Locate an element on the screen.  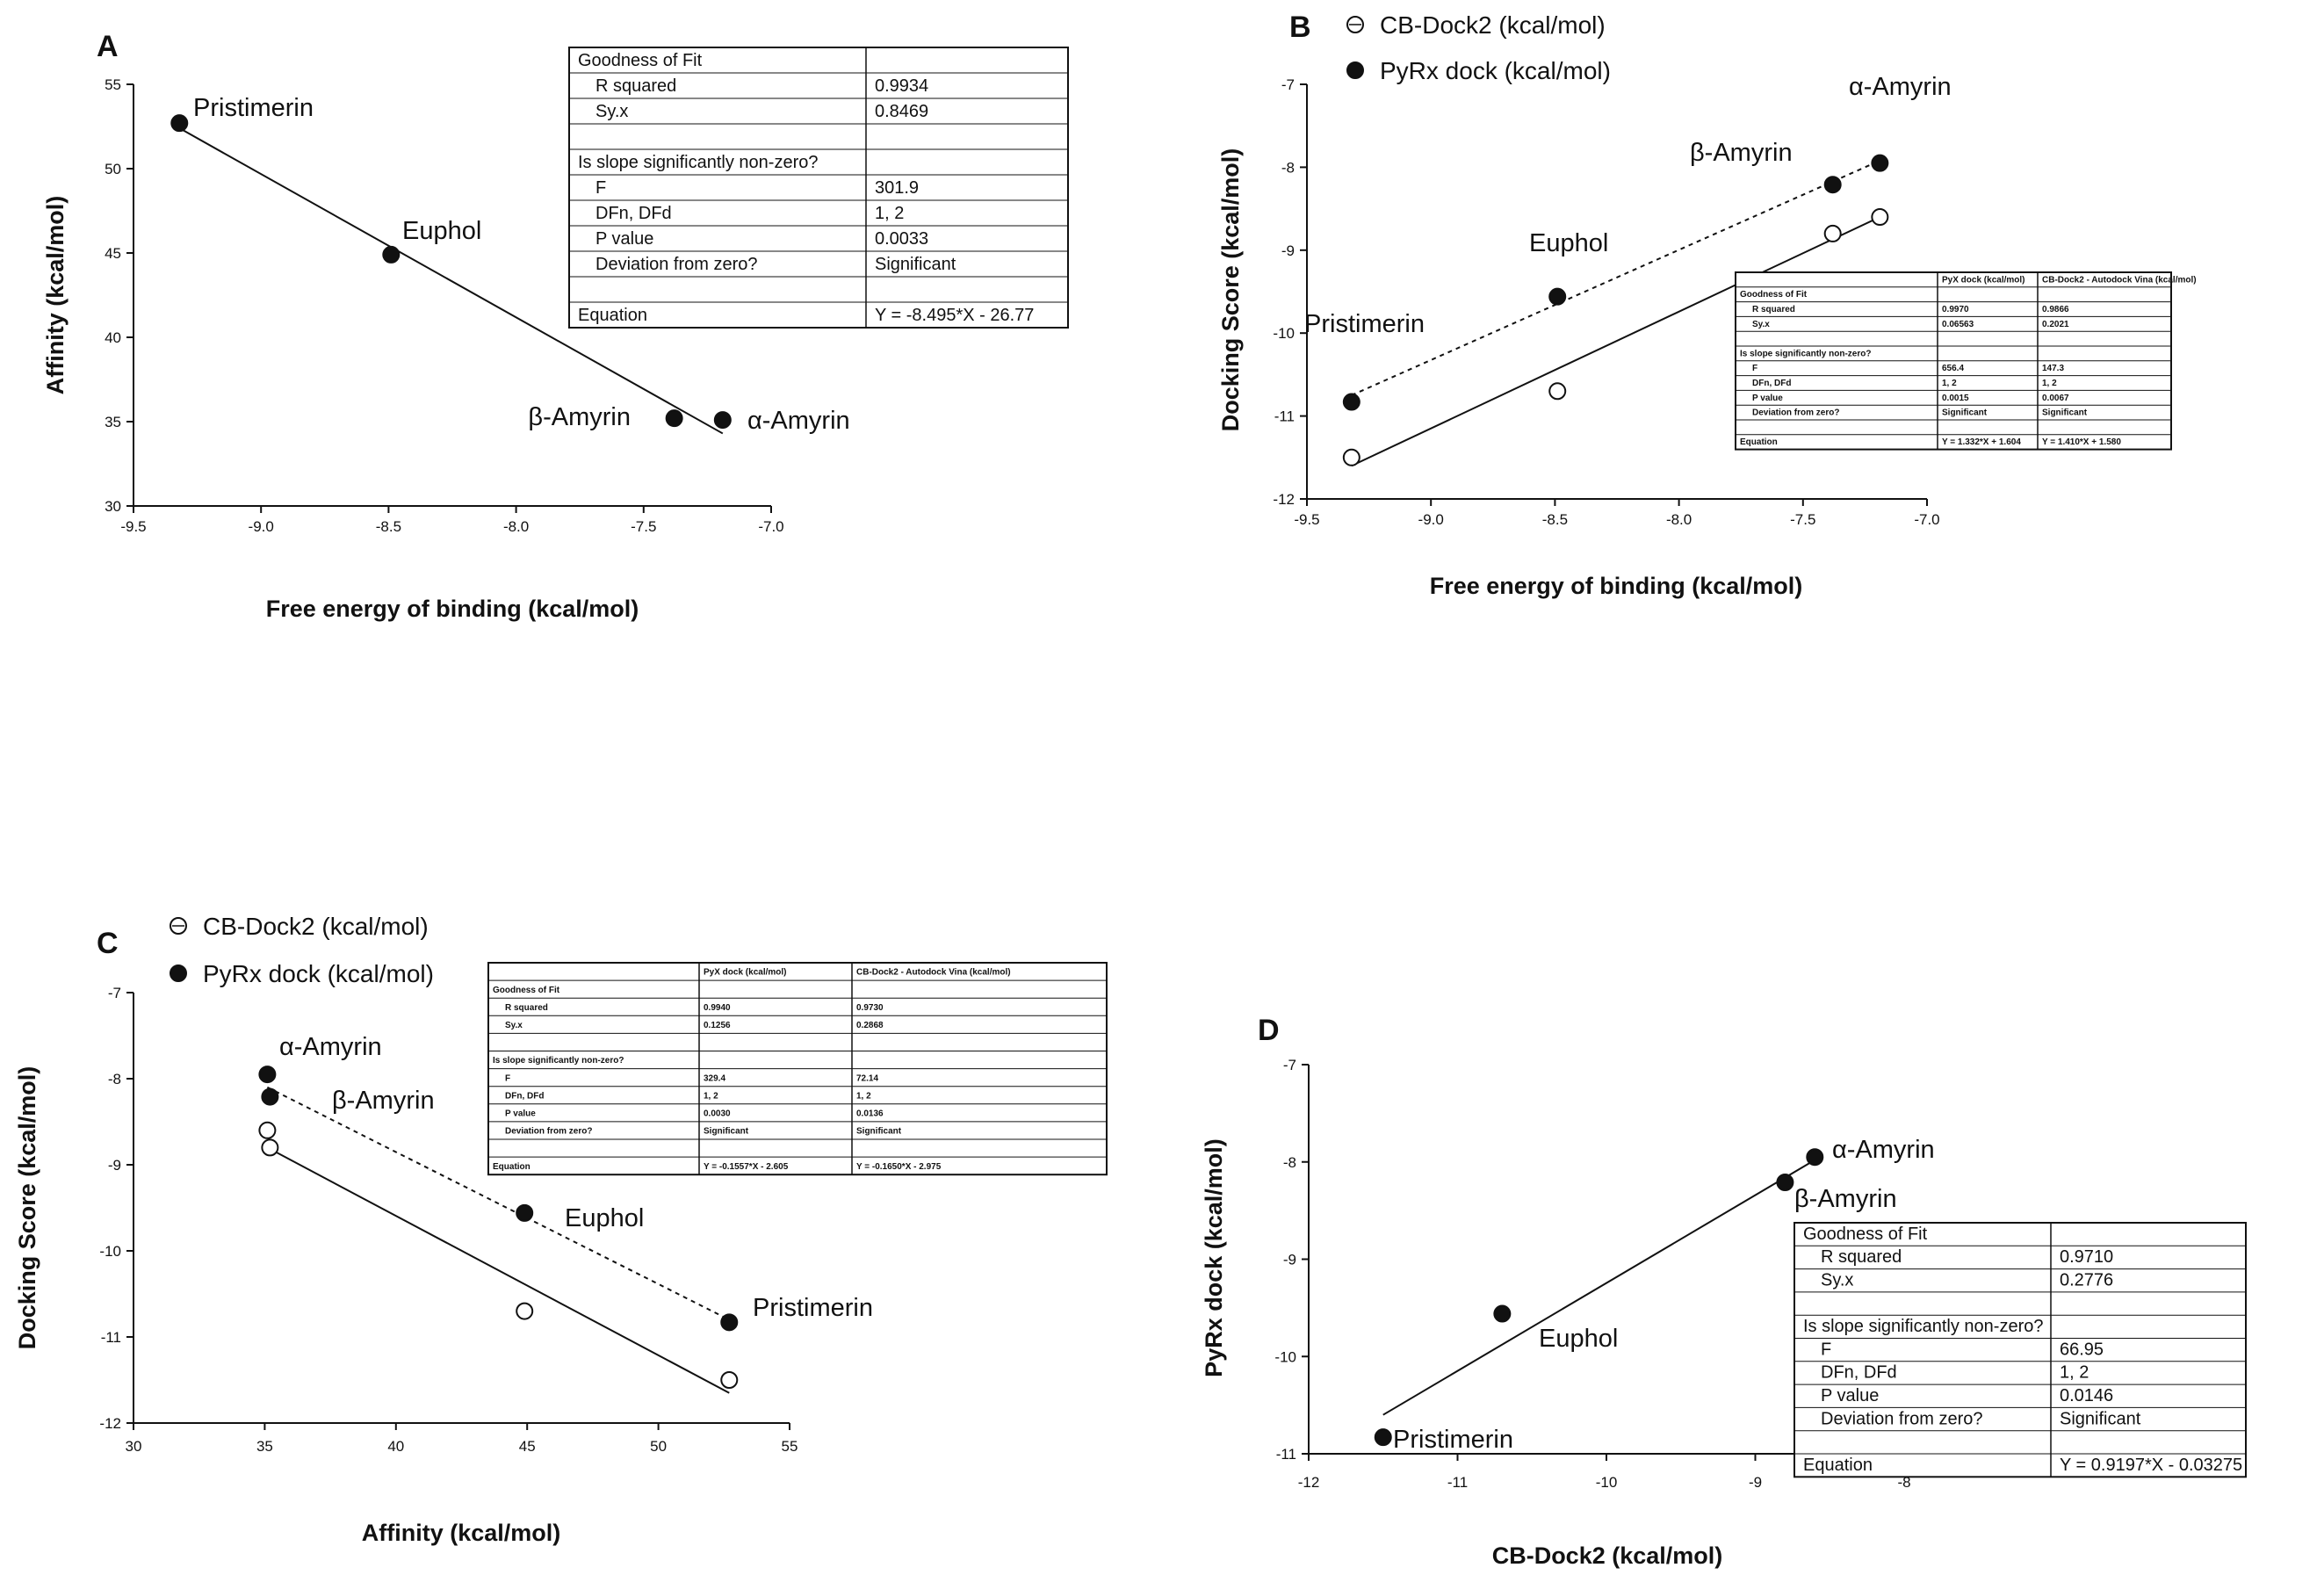
series-pyrx-dock-kcal-mol: α-Amyrin β-Amyrin Euphol Pristimerin is located at coordinates (565, 1182).